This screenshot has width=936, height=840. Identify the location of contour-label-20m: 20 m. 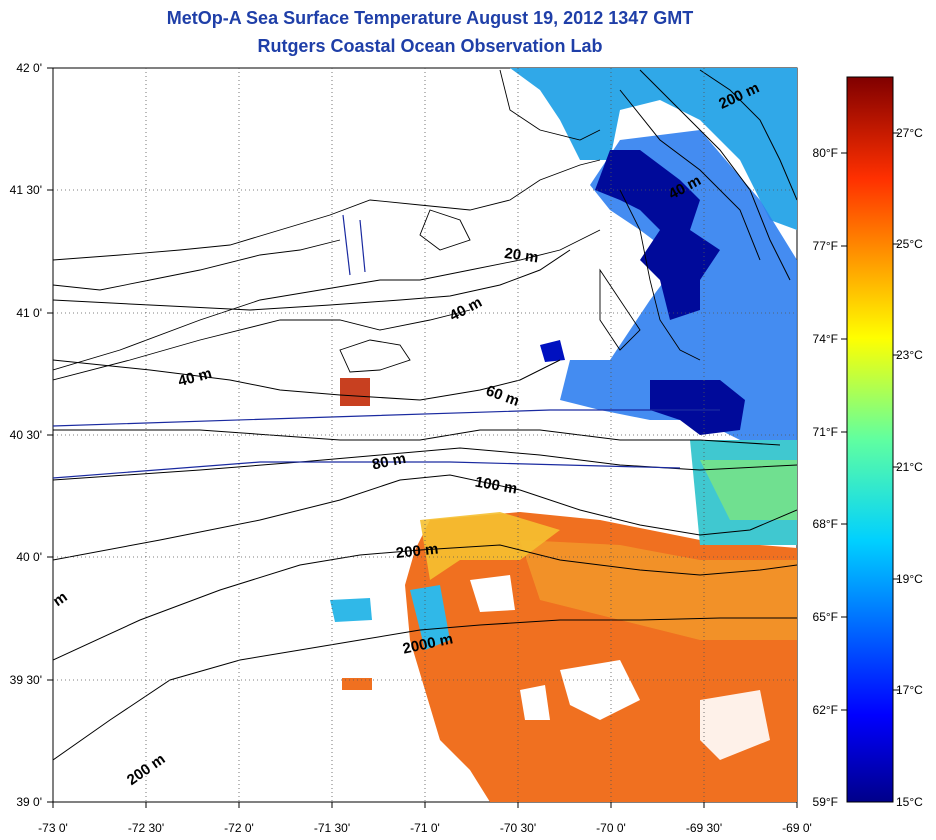
(521, 256).